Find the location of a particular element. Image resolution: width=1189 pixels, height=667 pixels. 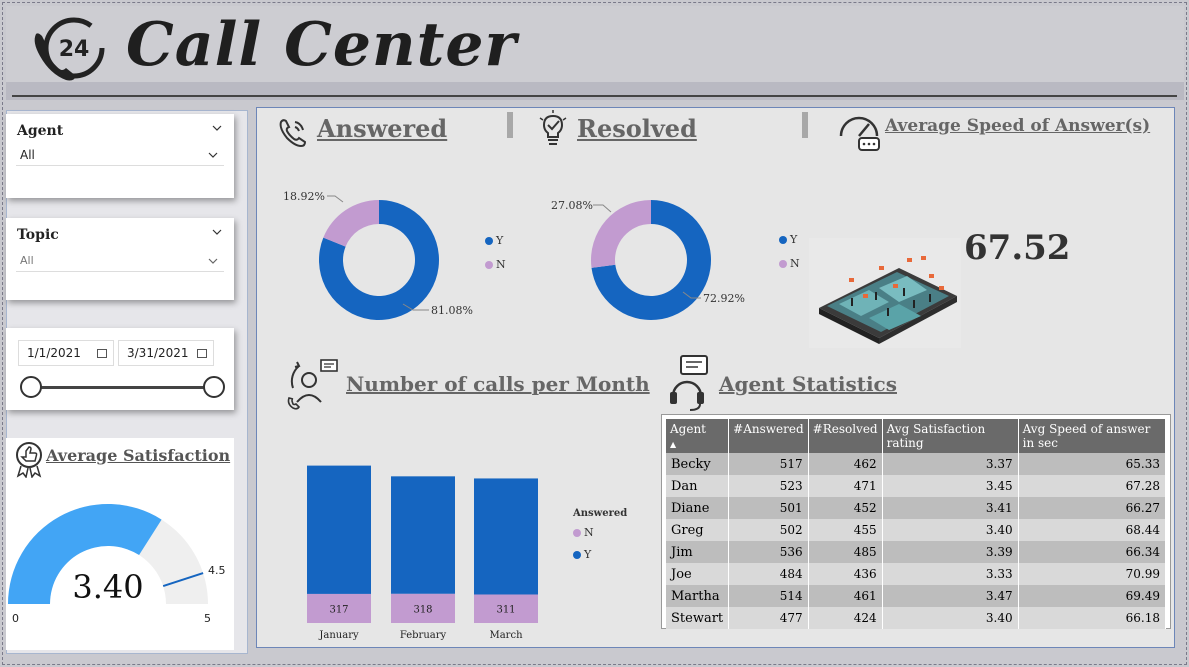

topic-select: All is located at coordinates (120, 261).